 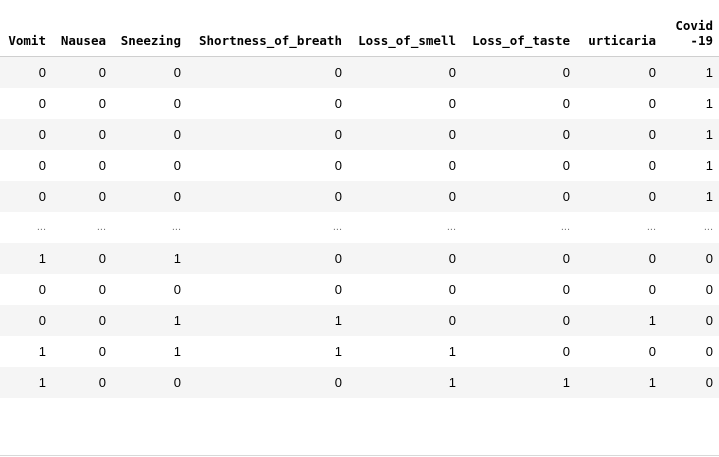 I want to click on column-header: Sneezing, so click(x=149, y=35).